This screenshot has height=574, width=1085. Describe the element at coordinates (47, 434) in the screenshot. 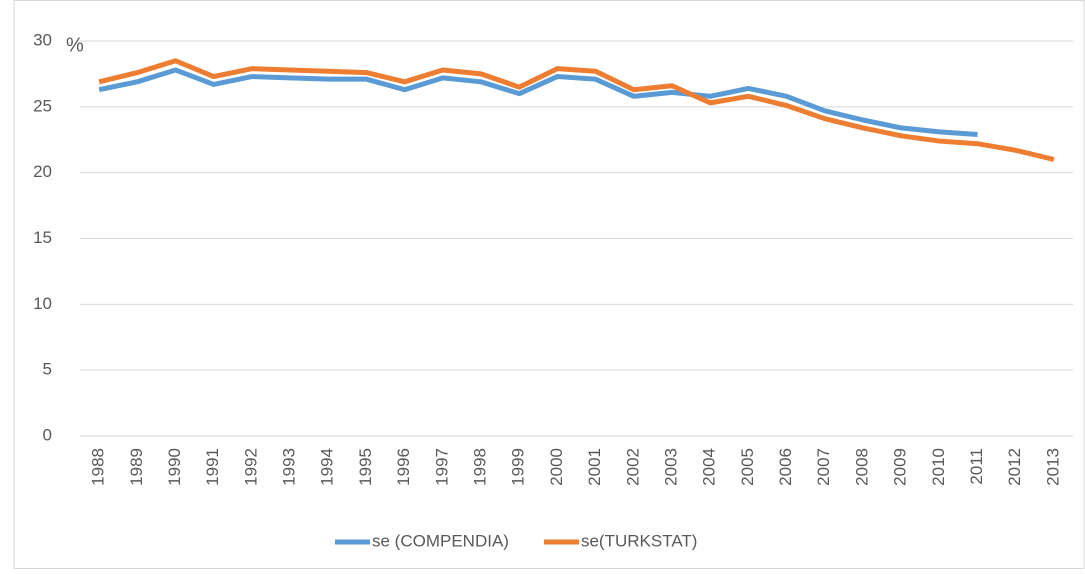

I see `y-tick-label: 0` at that location.